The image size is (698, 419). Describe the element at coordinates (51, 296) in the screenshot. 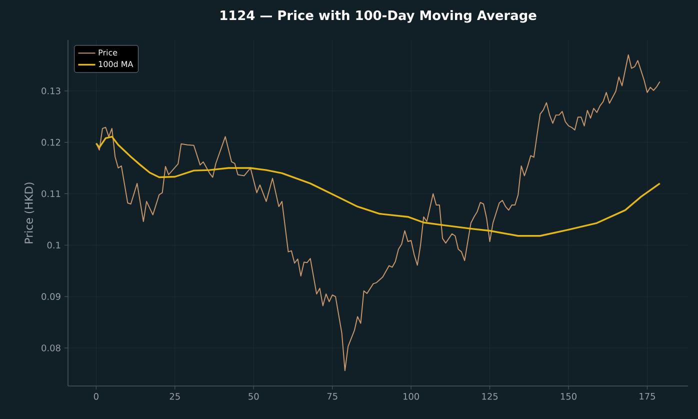

I see `y-tick-label: 0.09` at that location.